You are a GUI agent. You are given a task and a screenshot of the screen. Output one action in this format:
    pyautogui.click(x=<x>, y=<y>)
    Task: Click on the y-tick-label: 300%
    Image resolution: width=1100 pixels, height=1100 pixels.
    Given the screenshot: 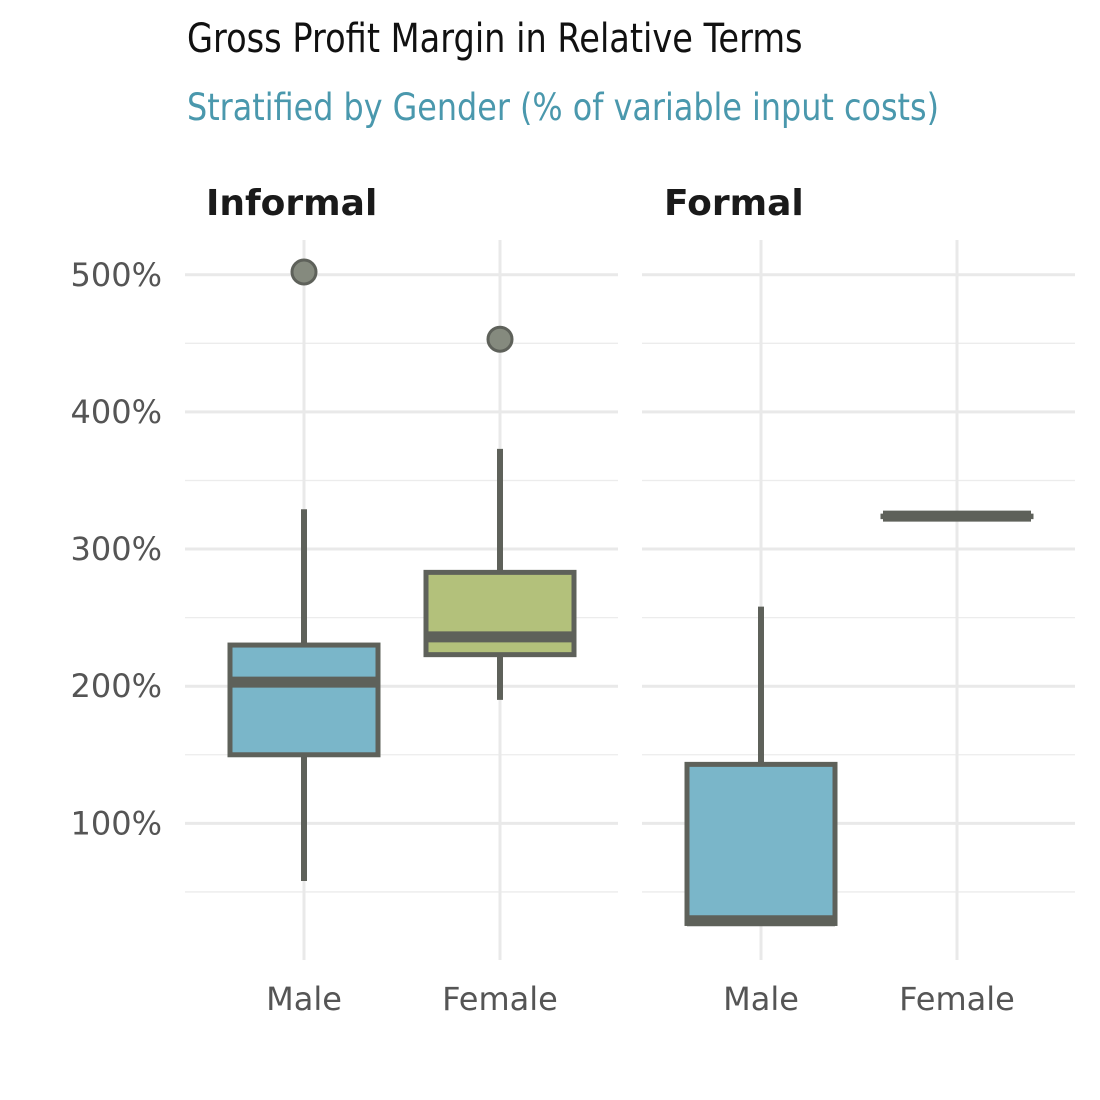 What is the action you would take?
    pyautogui.click(x=116, y=549)
    